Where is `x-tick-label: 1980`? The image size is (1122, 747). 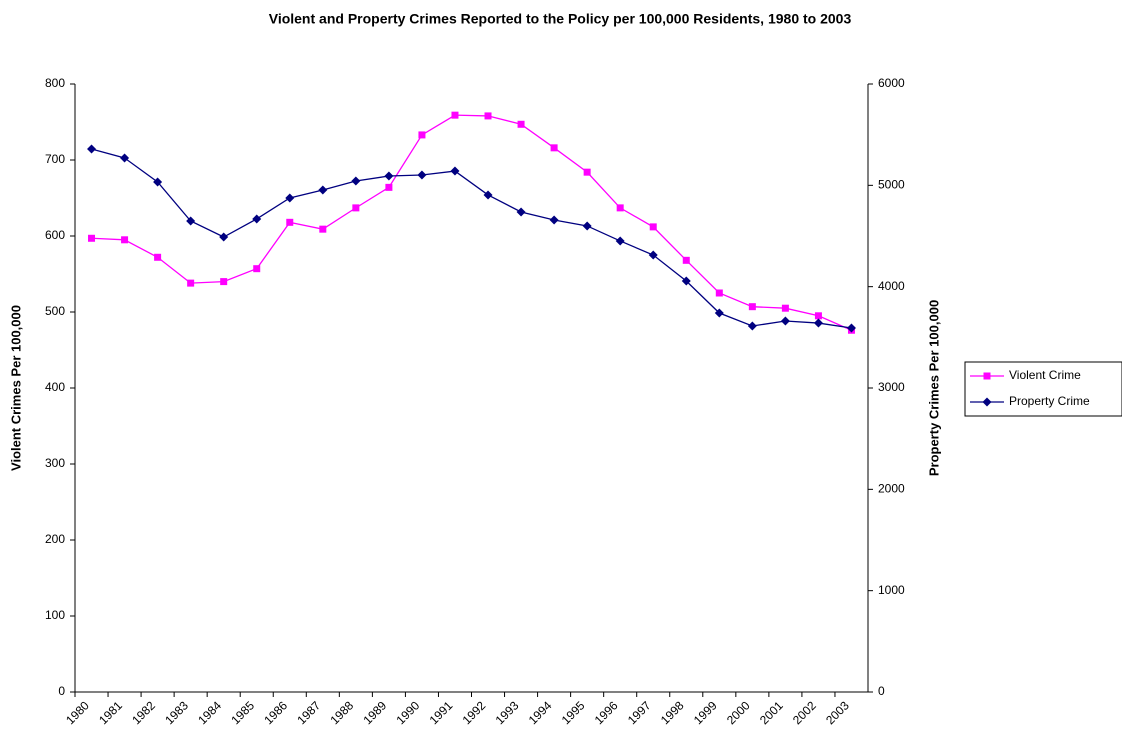
x-tick-label: 1980 is located at coordinates (77, 712).